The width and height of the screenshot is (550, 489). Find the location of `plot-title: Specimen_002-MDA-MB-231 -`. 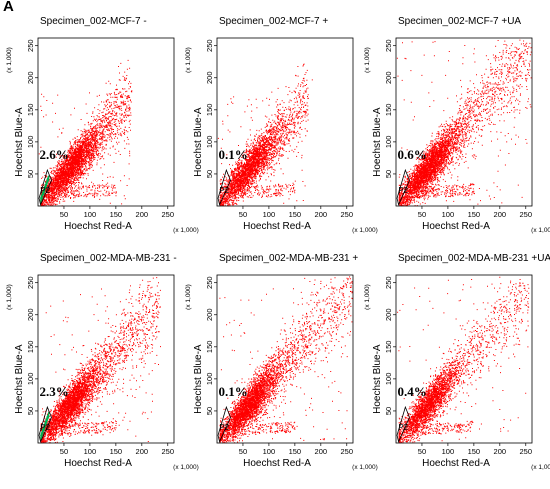

plot-title: Specimen_002-MDA-MB-231 - is located at coordinates (108, 258).